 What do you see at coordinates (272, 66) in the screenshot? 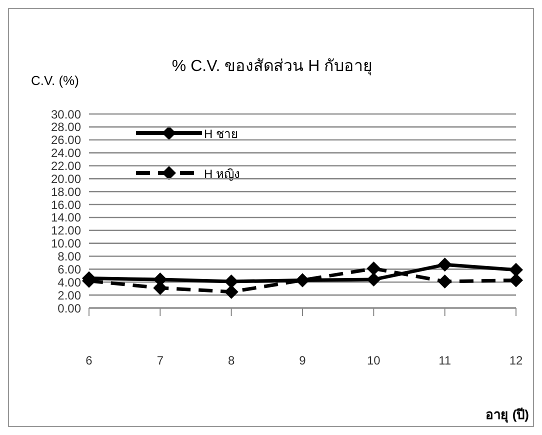
I see `chart-title: % C.V. ของสัดส่วน H กับอายุ` at bounding box center [272, 66].